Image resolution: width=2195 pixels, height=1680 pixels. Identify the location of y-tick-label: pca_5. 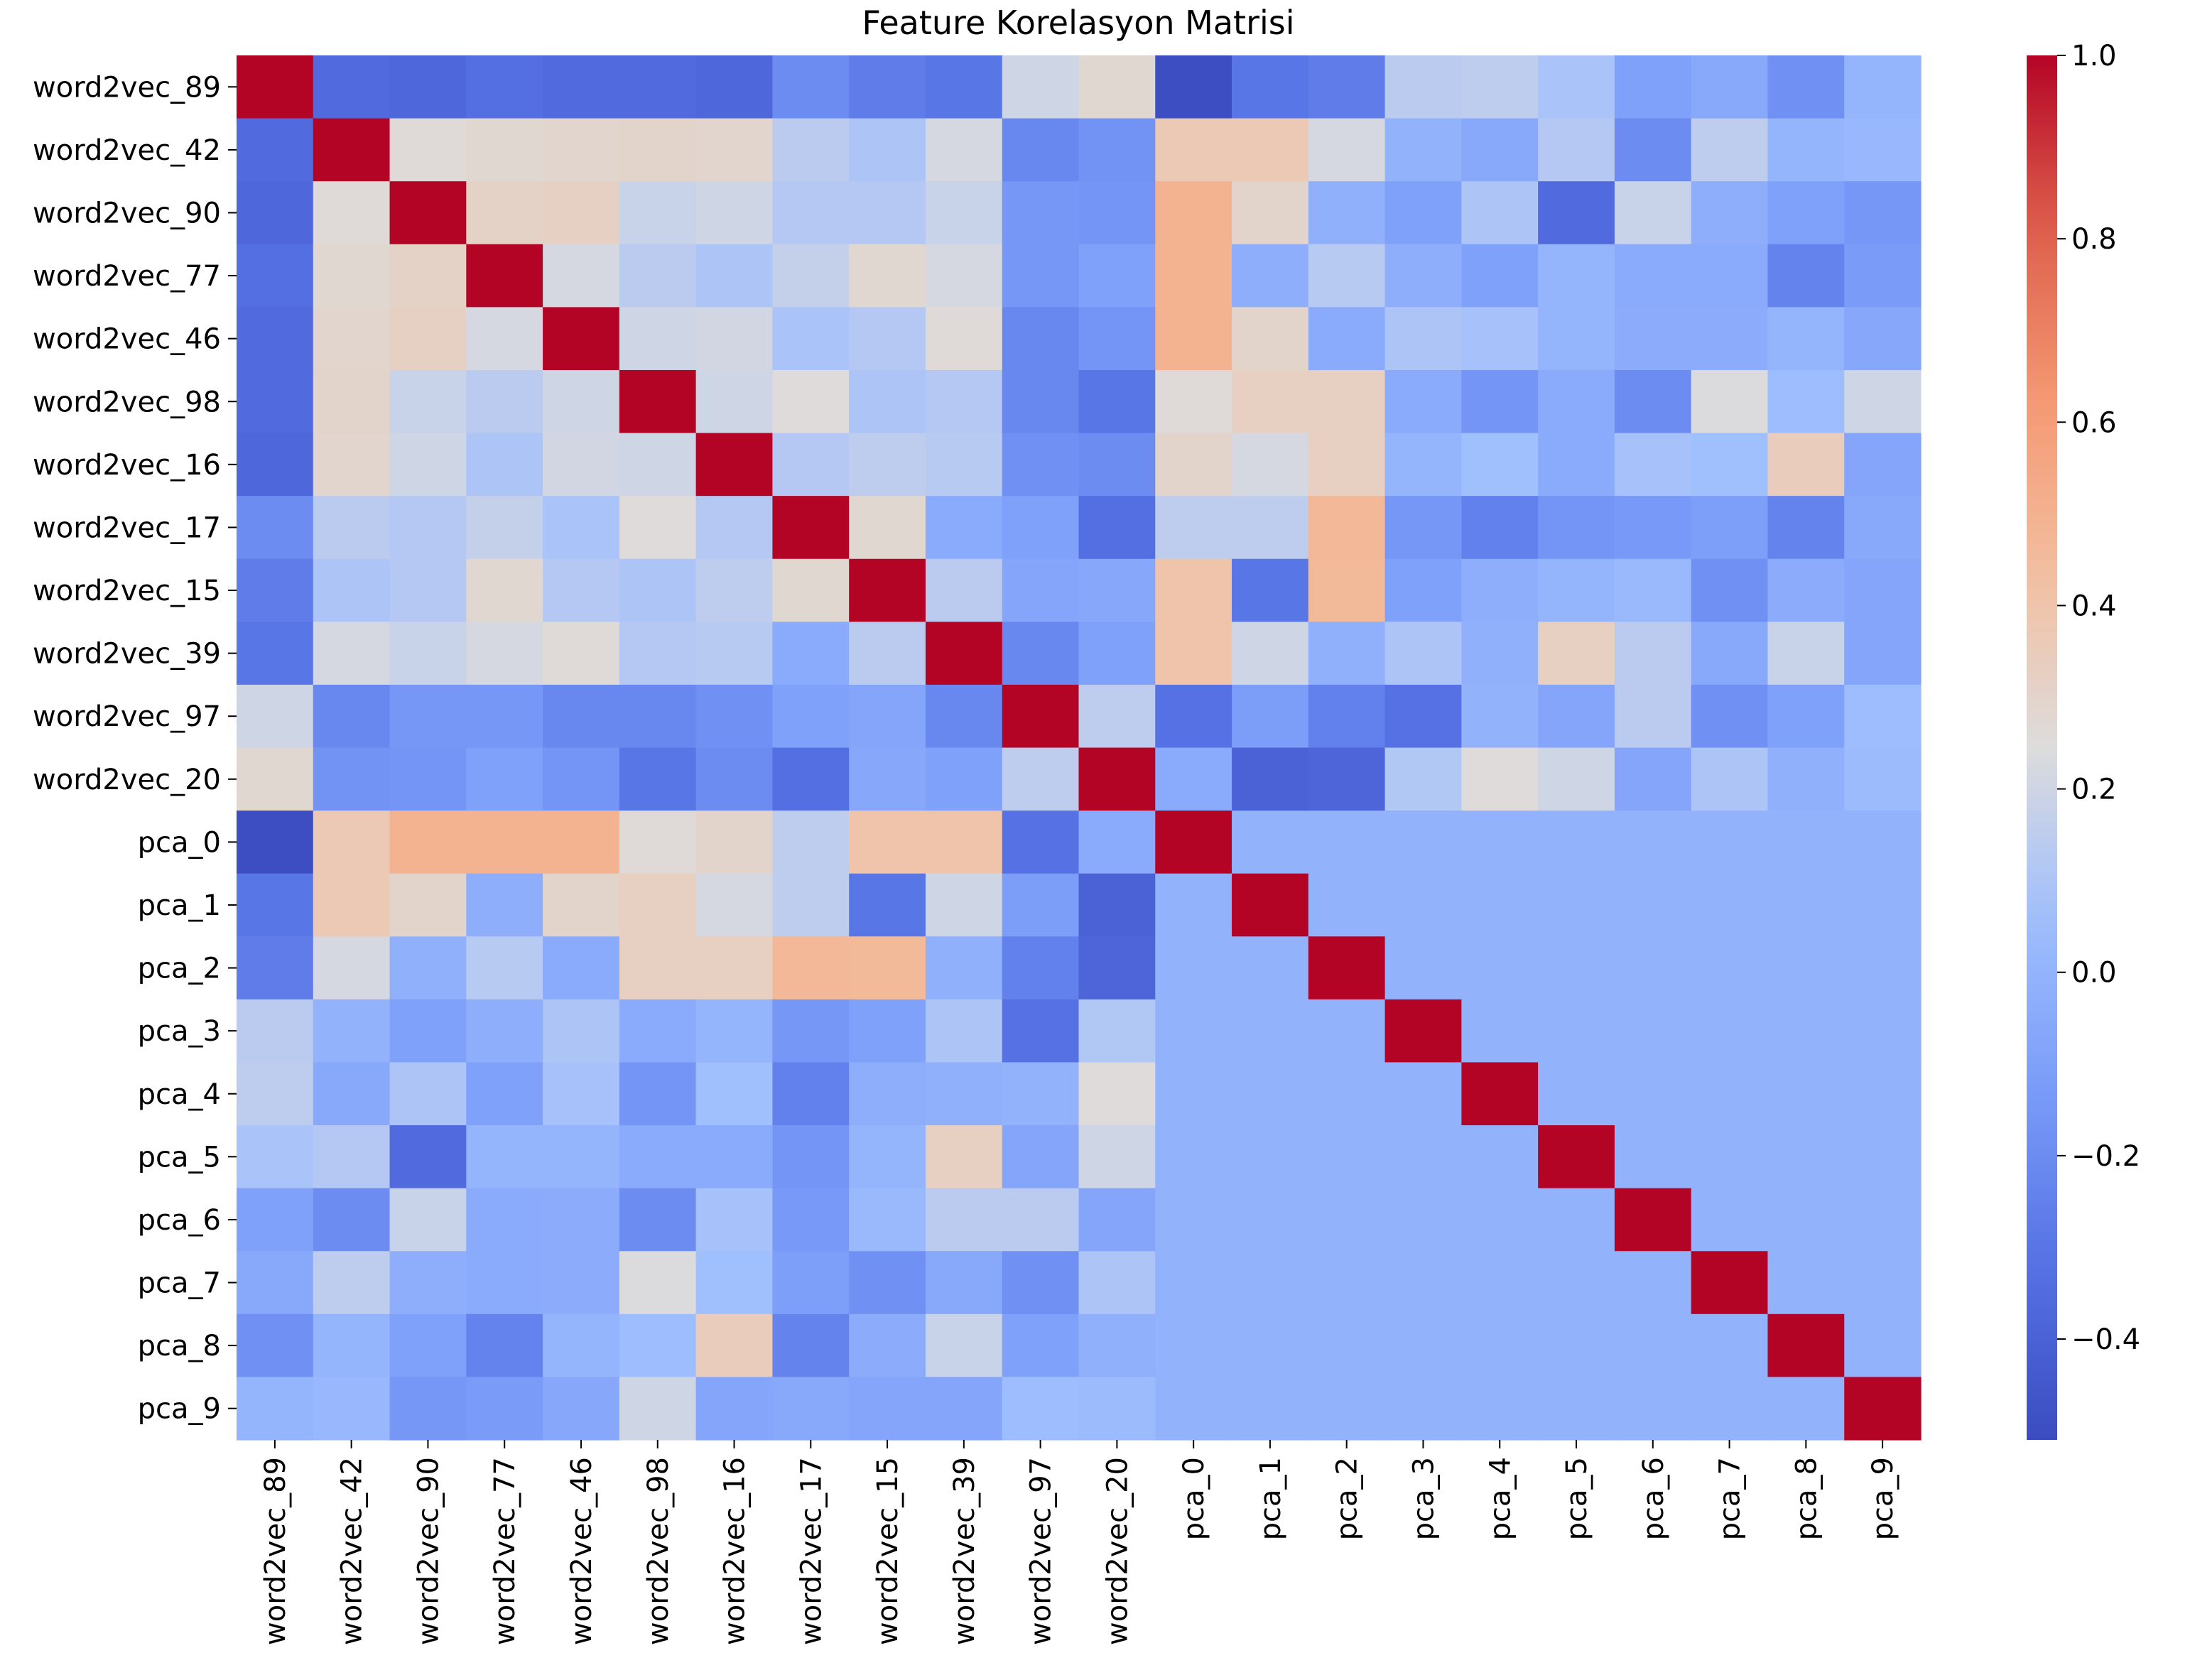
(179, 1158).